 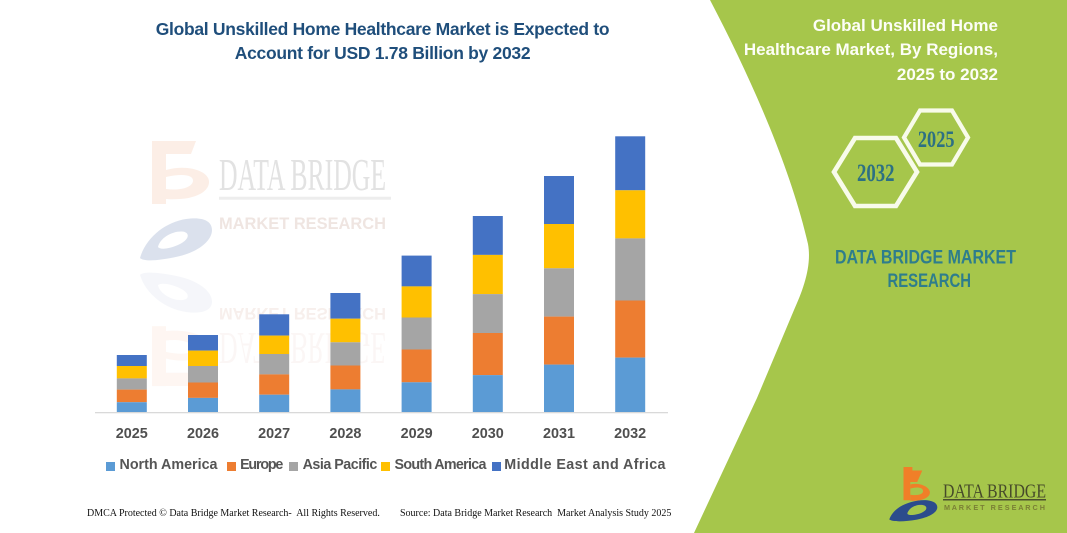 What do you see at coordinates (994, 507) in the screenshot?
I see `svg-text: M A R K E T R E S E A R C H` at bounding box center [994, 507].